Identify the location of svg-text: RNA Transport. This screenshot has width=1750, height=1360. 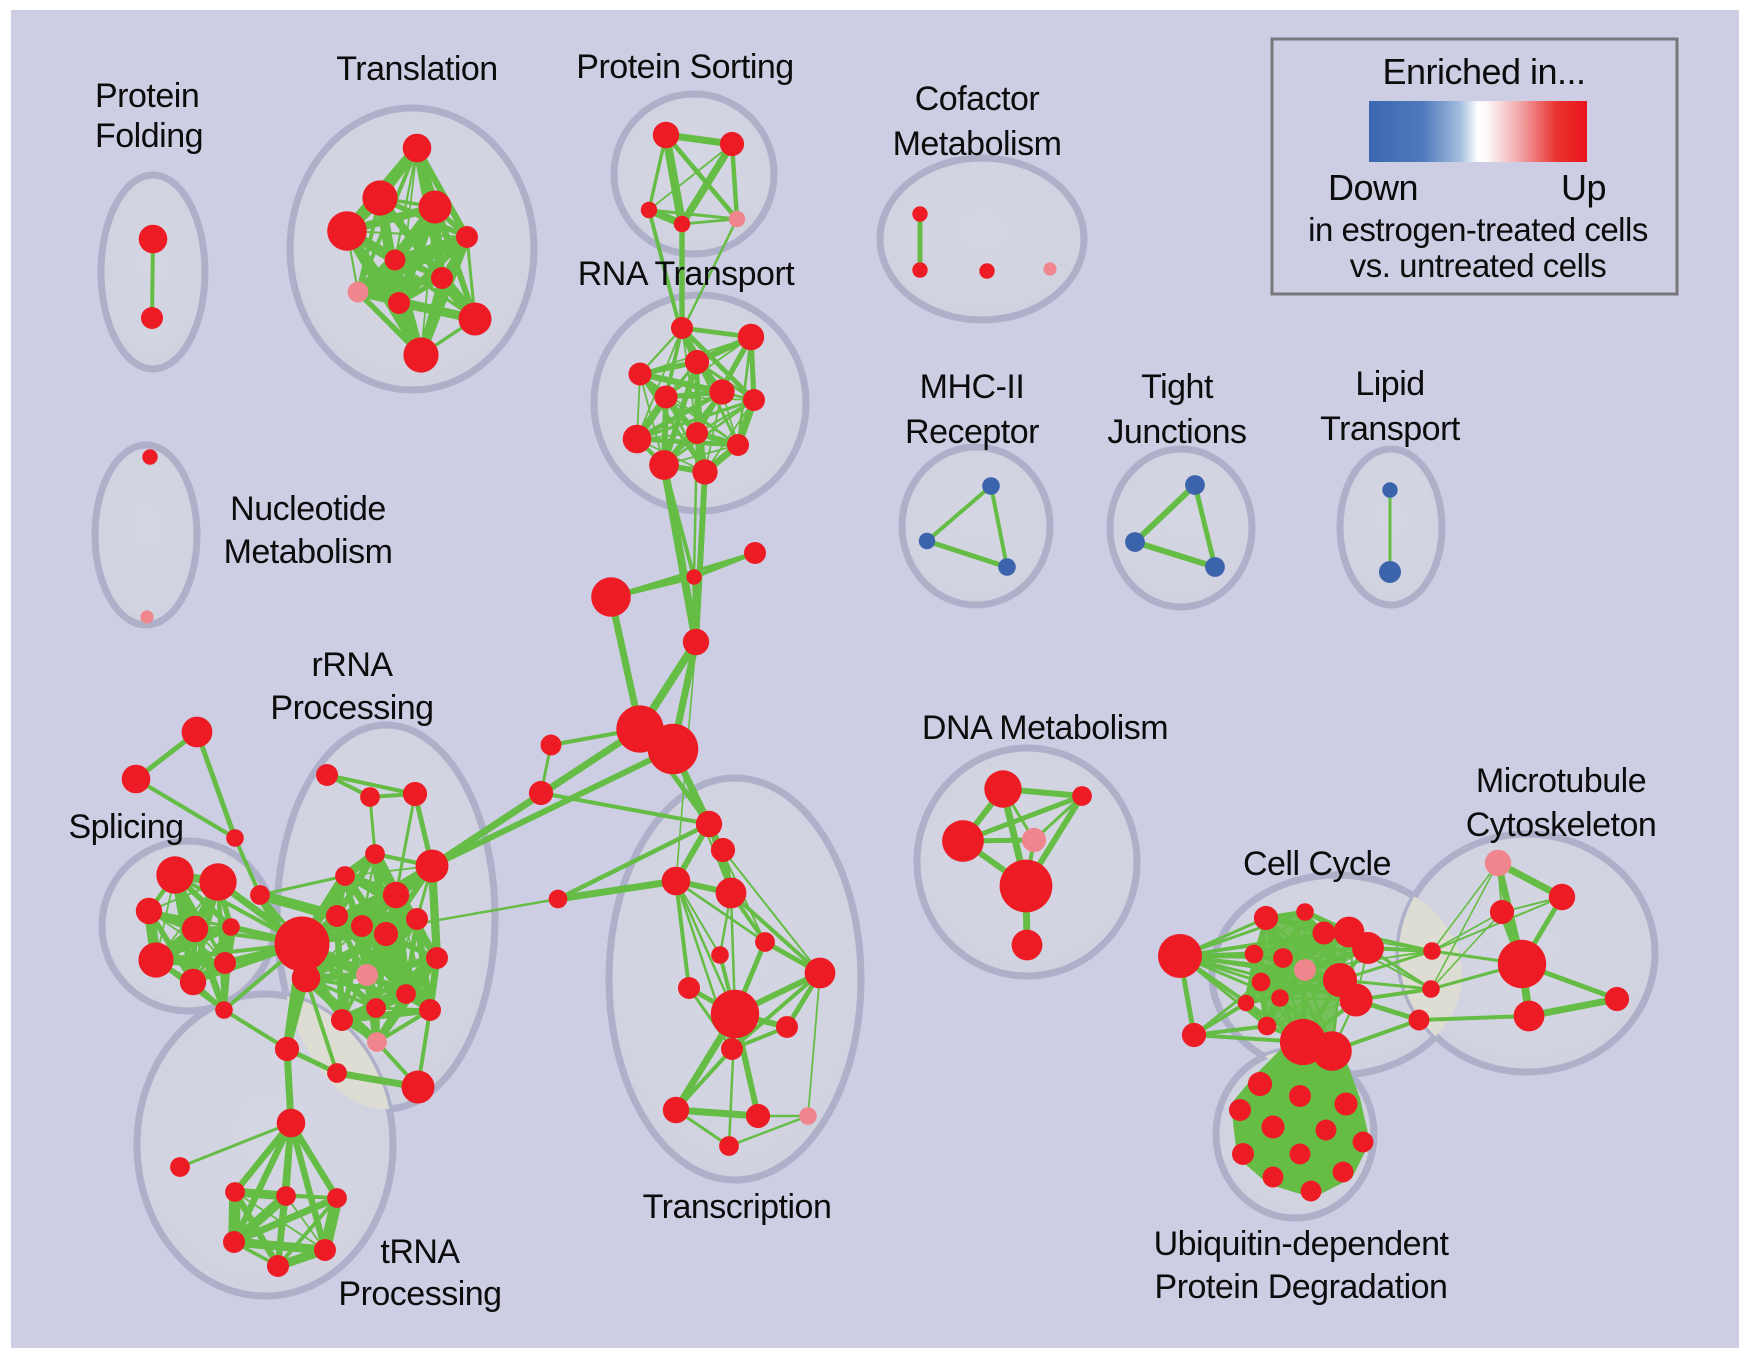
(687, 274).